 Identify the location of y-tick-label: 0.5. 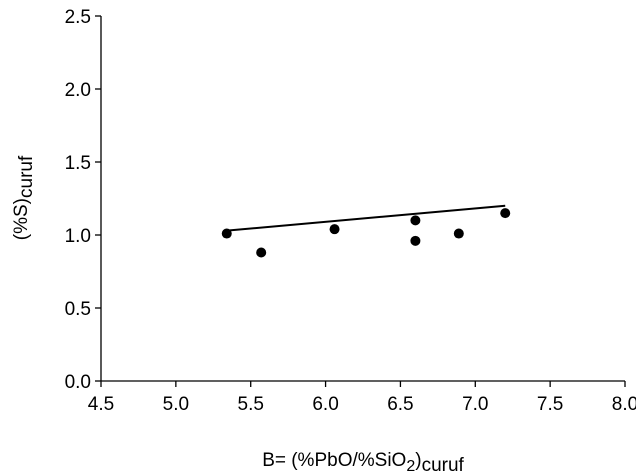
(78, 309).